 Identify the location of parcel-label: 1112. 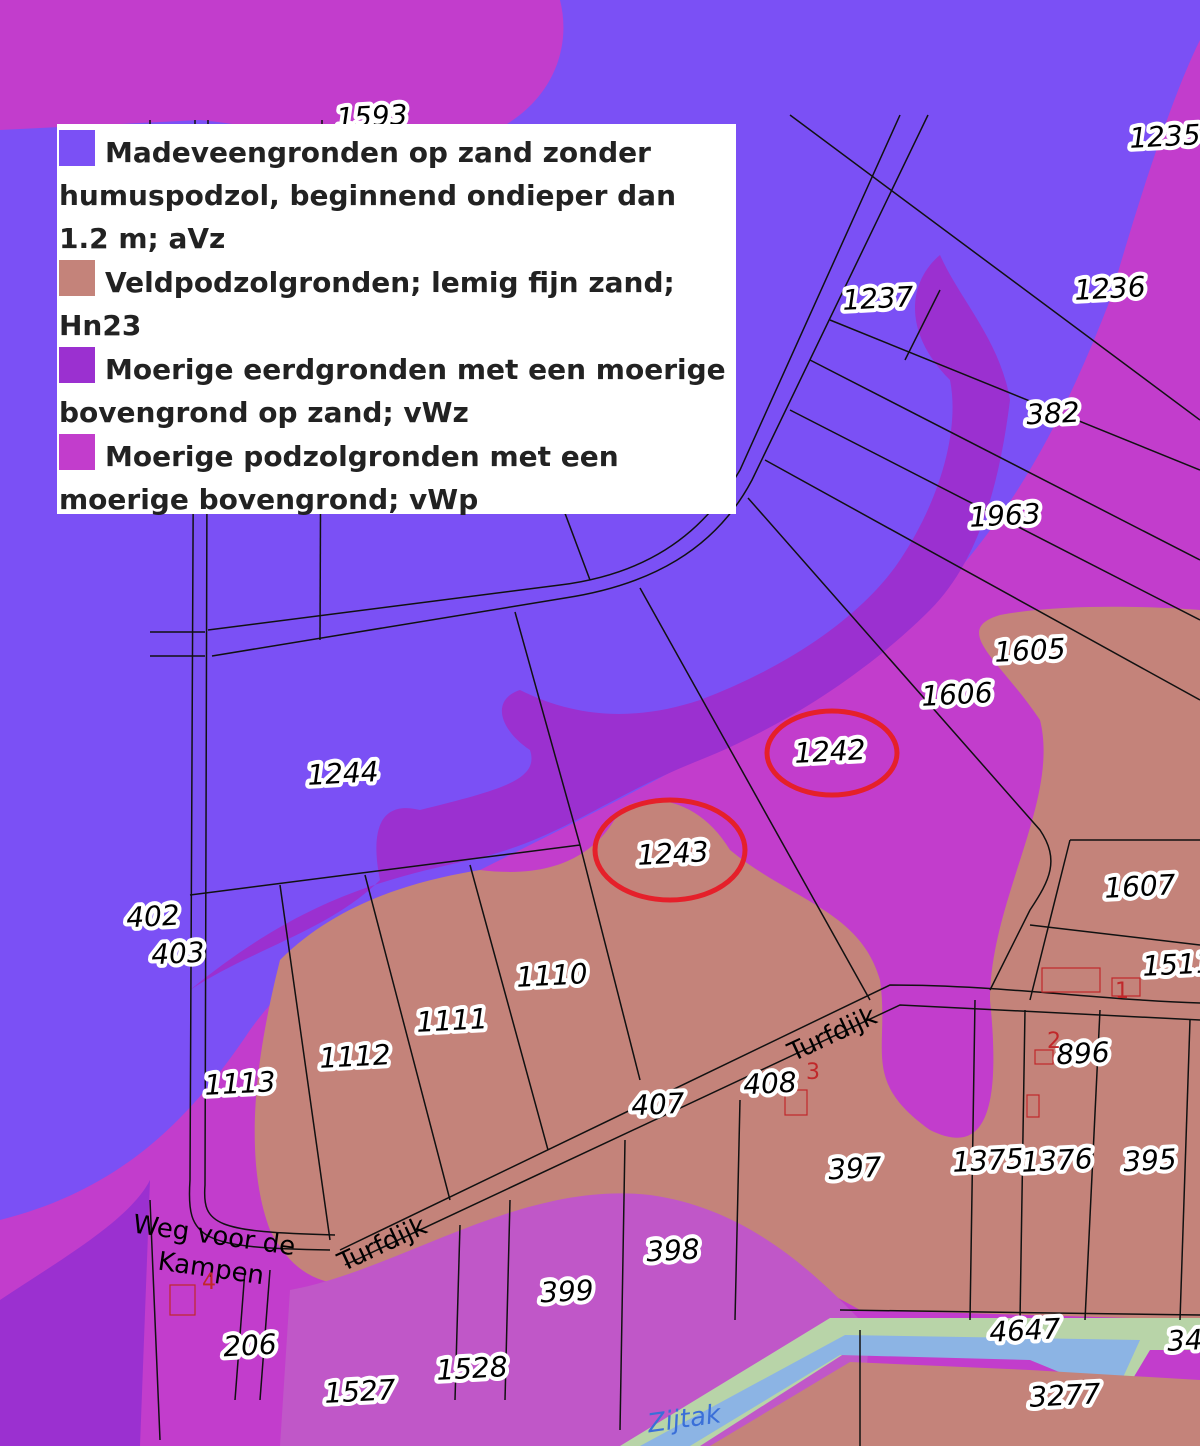
(354, 1056).